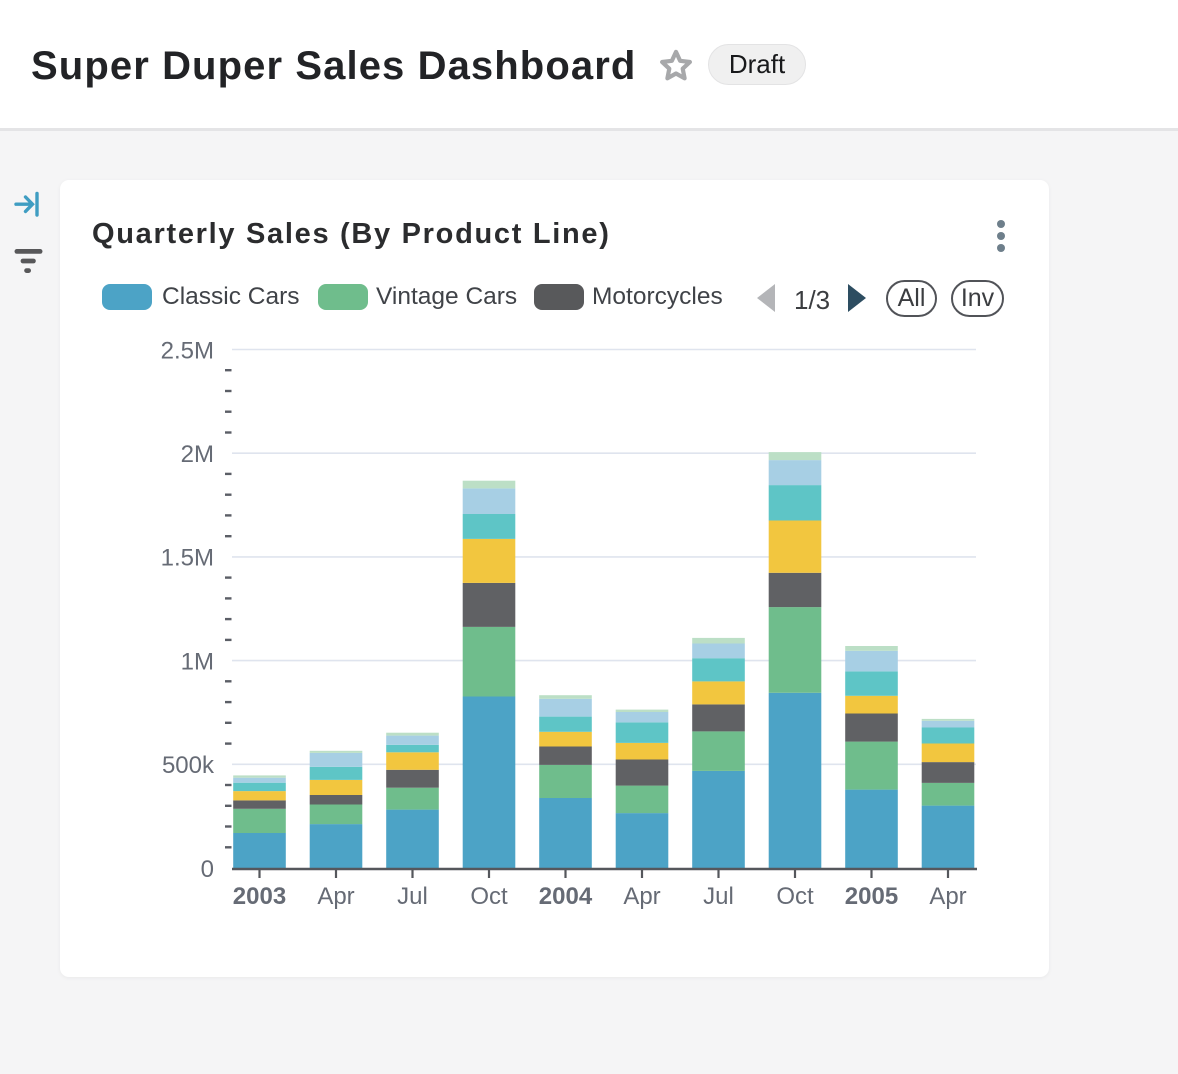  What do you see at coordinates (566, 896) in the screenshot?
I see `svg-text: 2004` at bounding box center [566, 896].